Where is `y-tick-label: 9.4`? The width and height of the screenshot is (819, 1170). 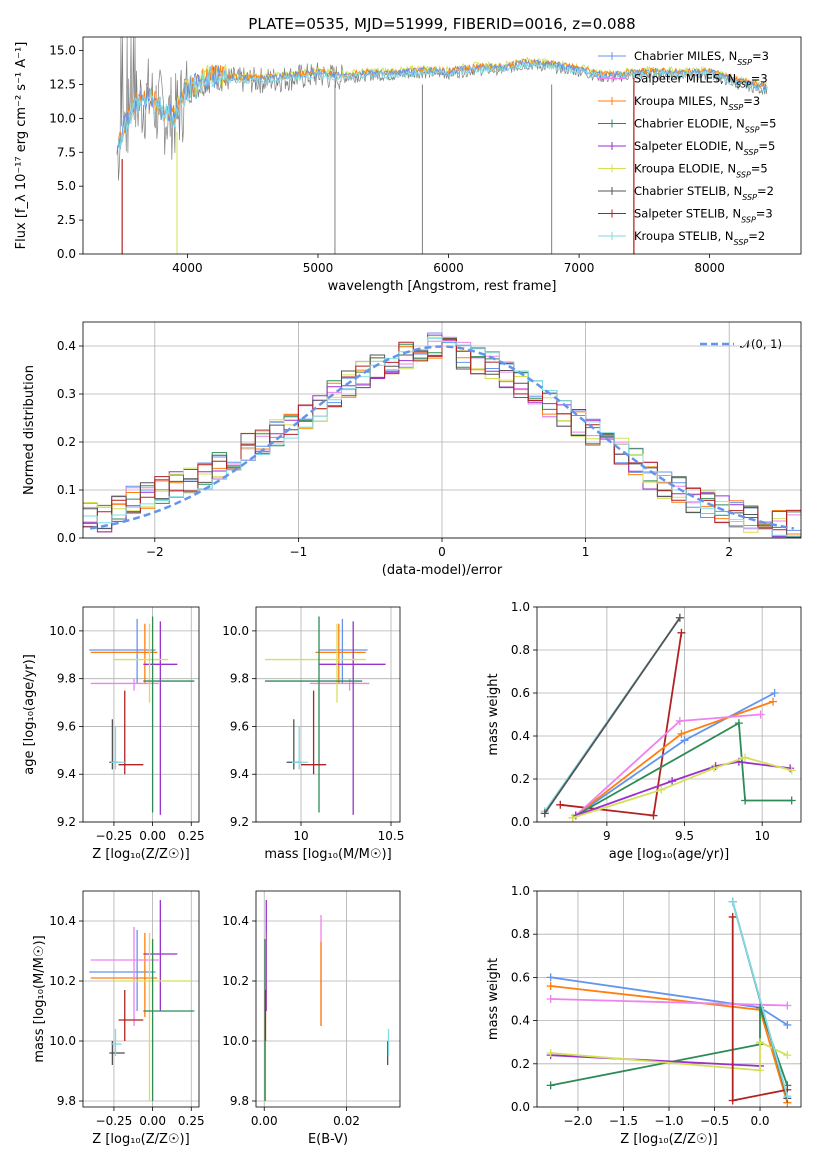 y-tick-label: 9.4 is located at coordinates (66, 774).